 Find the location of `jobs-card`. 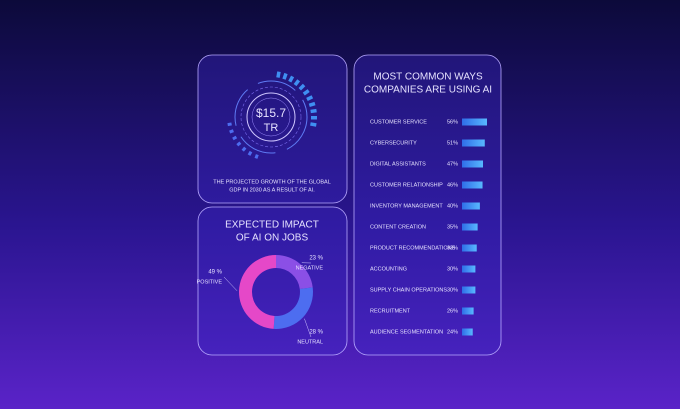

jobs-card is located at coordinates (272, 281).